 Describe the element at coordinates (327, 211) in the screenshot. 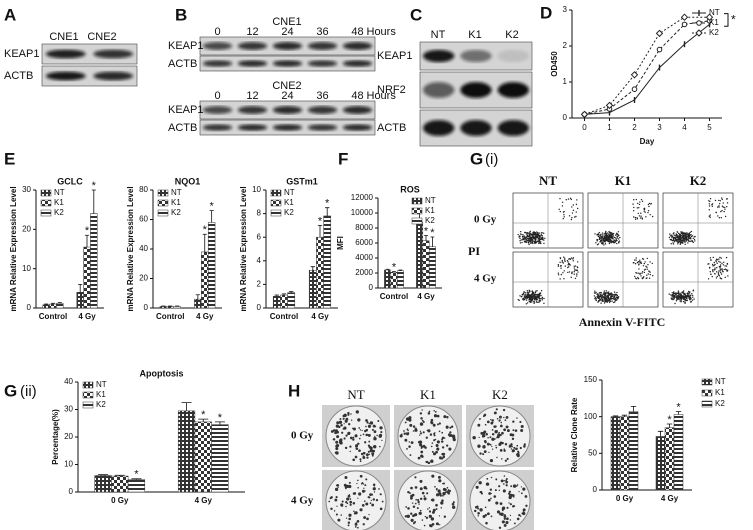

I see `error-bar` at that location.